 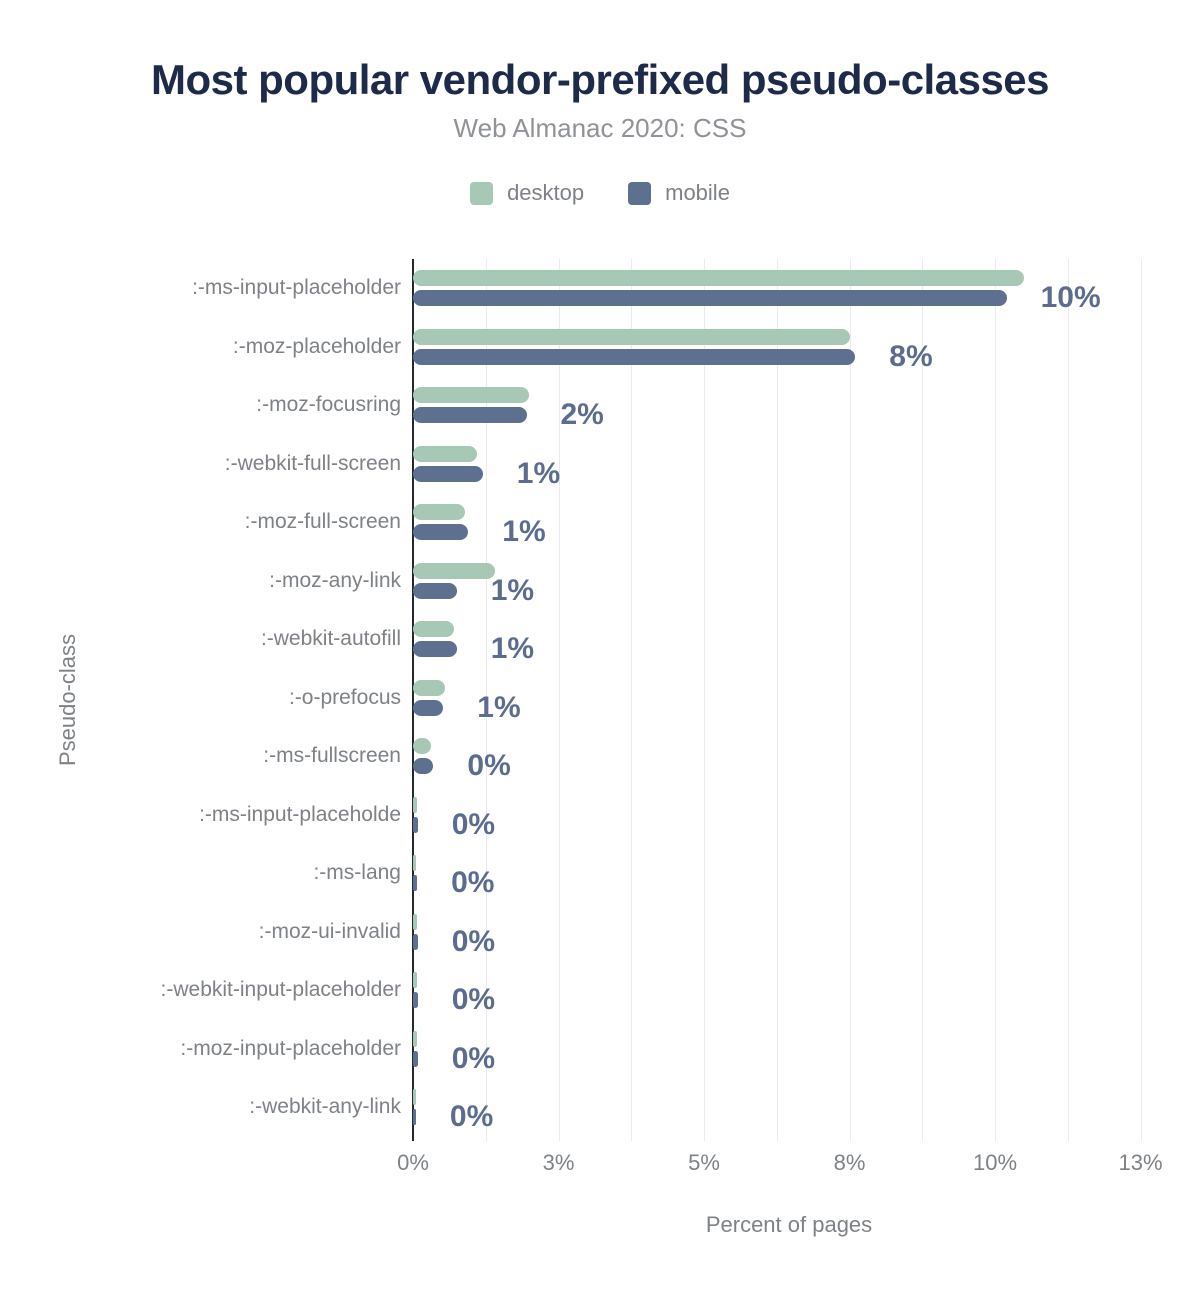 What do you see at coordinates (445, 453) in the screenshot?
I see `bar-desktop--webkit-full-screen` at bounding box center [445, 453].